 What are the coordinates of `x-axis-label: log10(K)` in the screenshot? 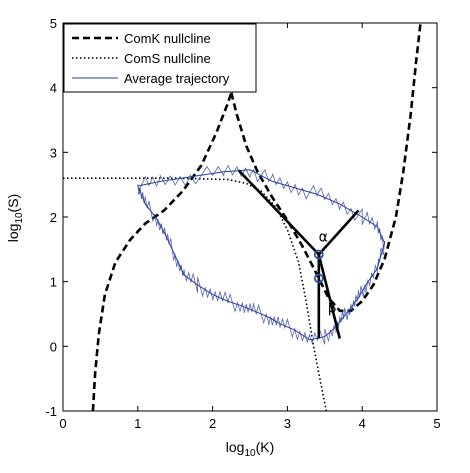 It's located at (250, 449).